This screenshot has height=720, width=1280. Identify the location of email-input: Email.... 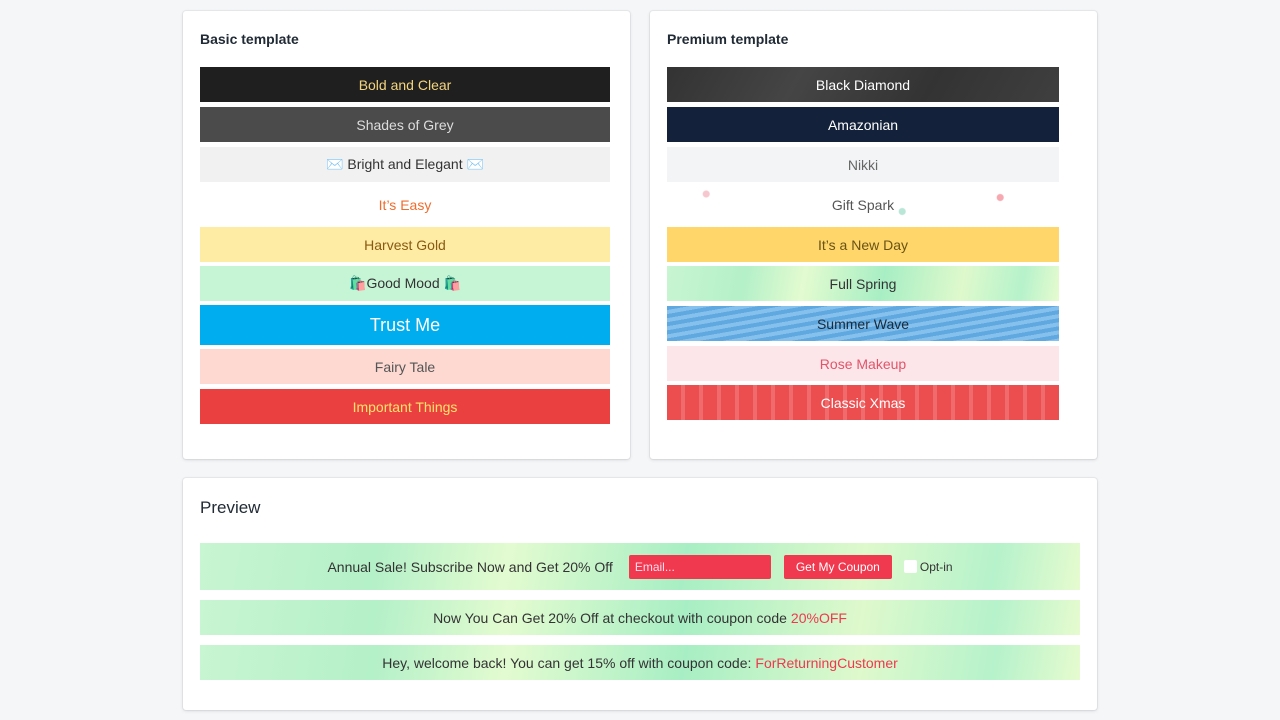
(699, 566).